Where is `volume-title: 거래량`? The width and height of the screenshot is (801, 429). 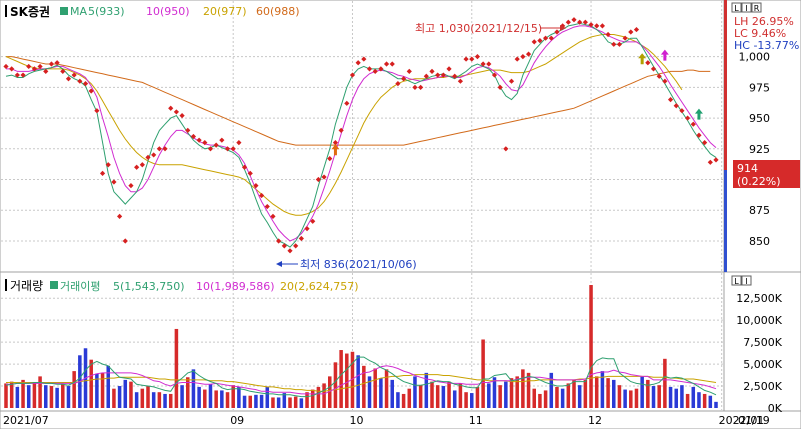 volume-title: 거래량 is located at coordinates (26, 286).